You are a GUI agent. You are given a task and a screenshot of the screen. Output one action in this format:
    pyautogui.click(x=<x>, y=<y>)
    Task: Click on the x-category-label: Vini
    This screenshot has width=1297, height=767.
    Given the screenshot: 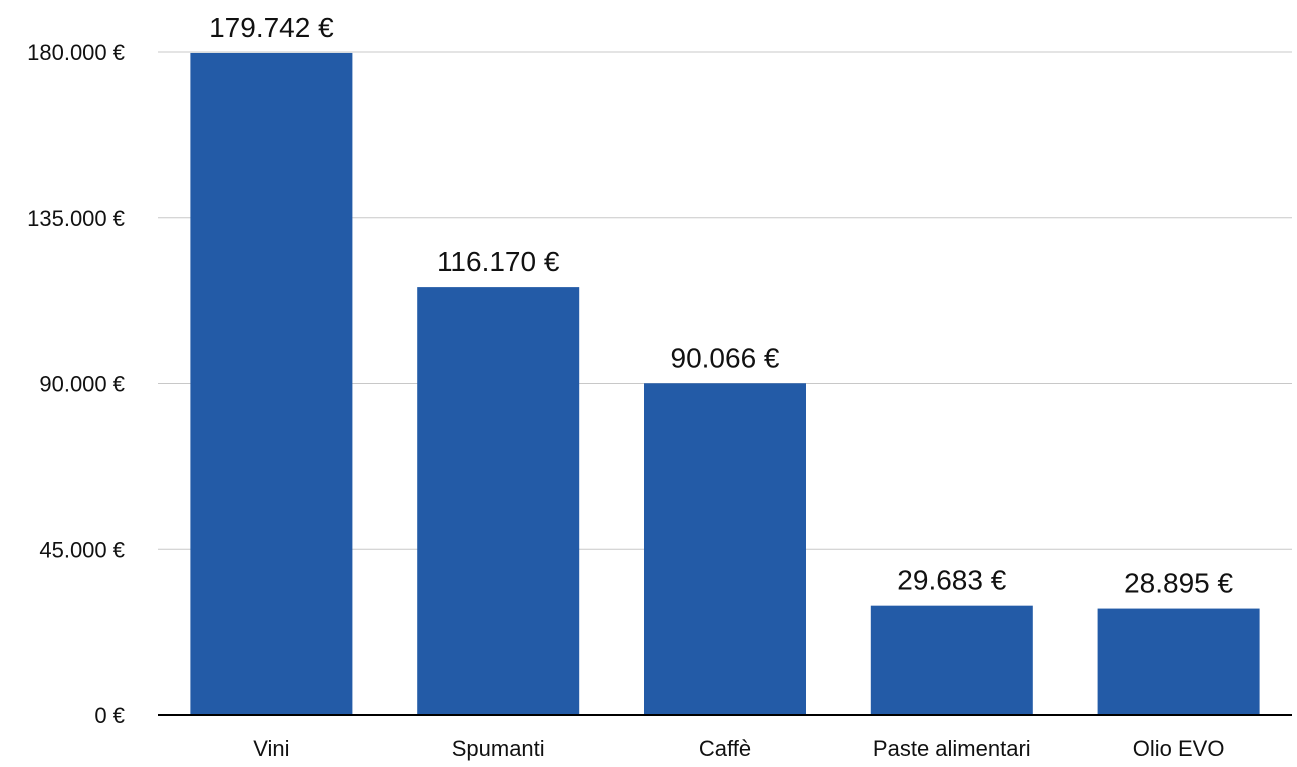 What is the action you would take?
    pyautogui.click(x=271, y=748)
    